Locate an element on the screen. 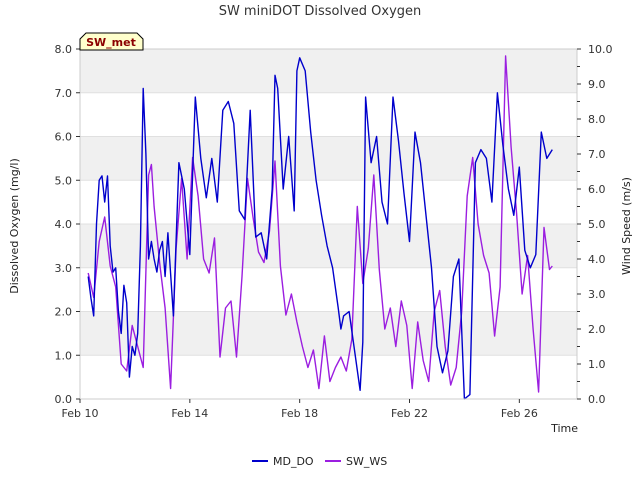  x-tick-label: Feb 18 is located at coordinates (299, 413).